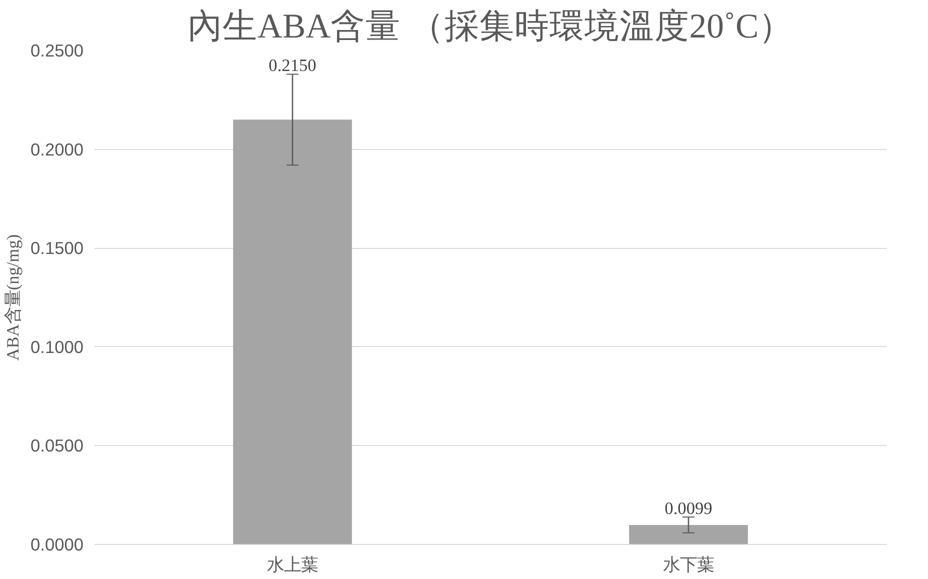 Image resolution: width=928 pixels, height=579 pixels. I want to click on chart-title: 內生ABA含量 （採集時環境溫度20˚C）, so click(490, 27).